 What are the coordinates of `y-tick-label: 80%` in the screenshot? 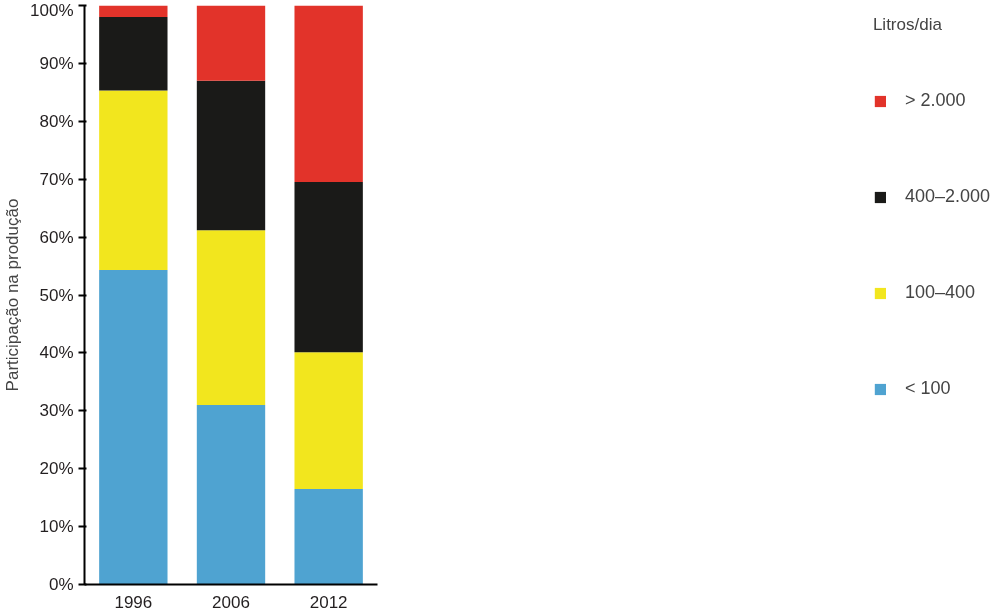 It's located at (56, 121).